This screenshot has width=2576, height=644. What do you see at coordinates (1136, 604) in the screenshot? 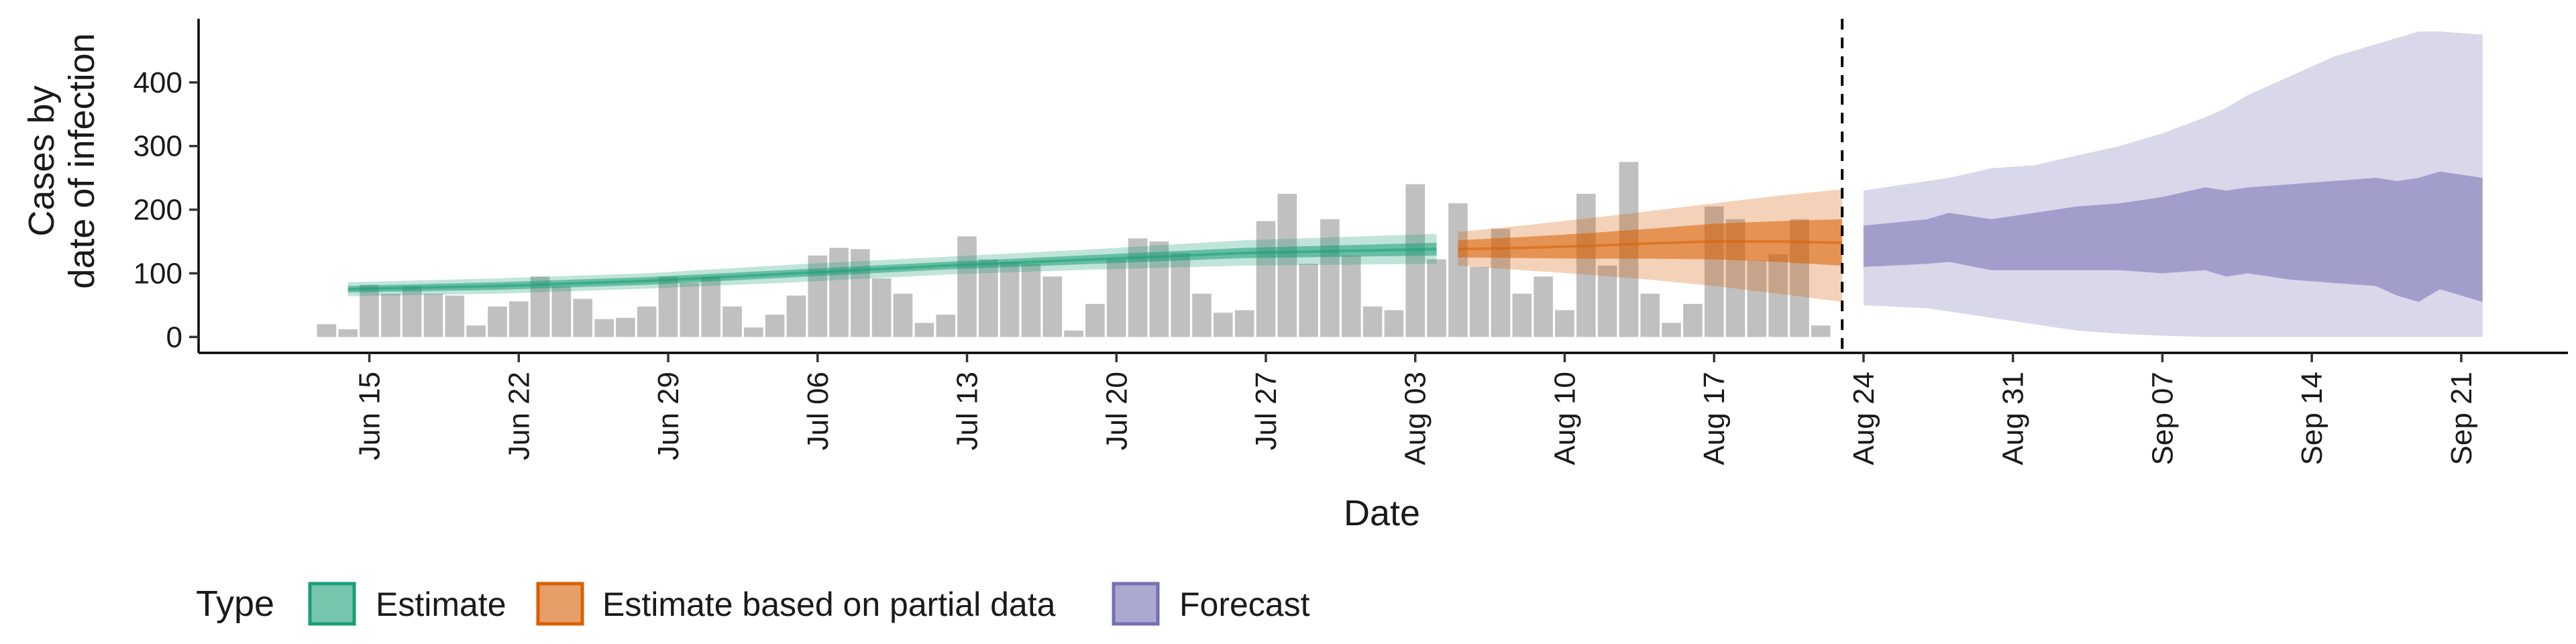
I see `legend-swatch-forecast` at bounding box center [1136, 604].